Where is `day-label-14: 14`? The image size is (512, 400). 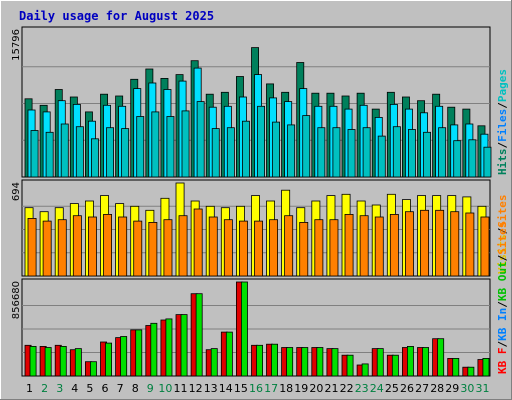
day-label-14: 14 is located at coordinates (226, 388).